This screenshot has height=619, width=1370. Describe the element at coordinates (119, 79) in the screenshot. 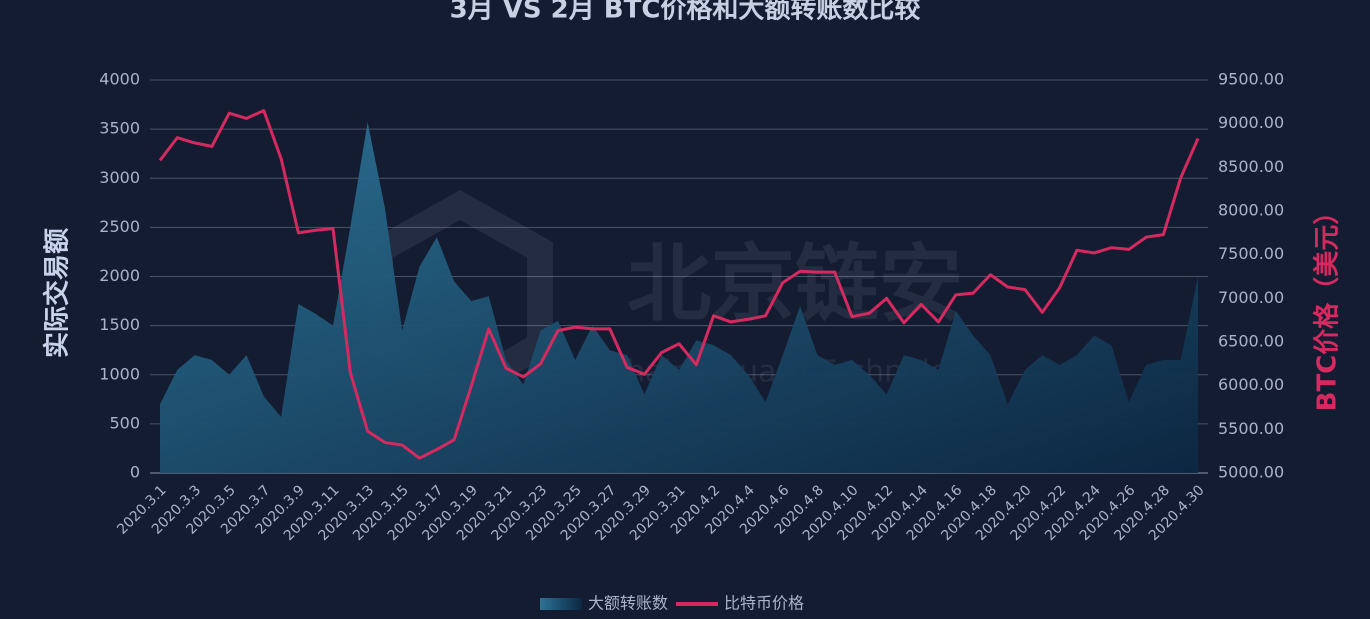

I see `y-tick-label: 4000` at that location.